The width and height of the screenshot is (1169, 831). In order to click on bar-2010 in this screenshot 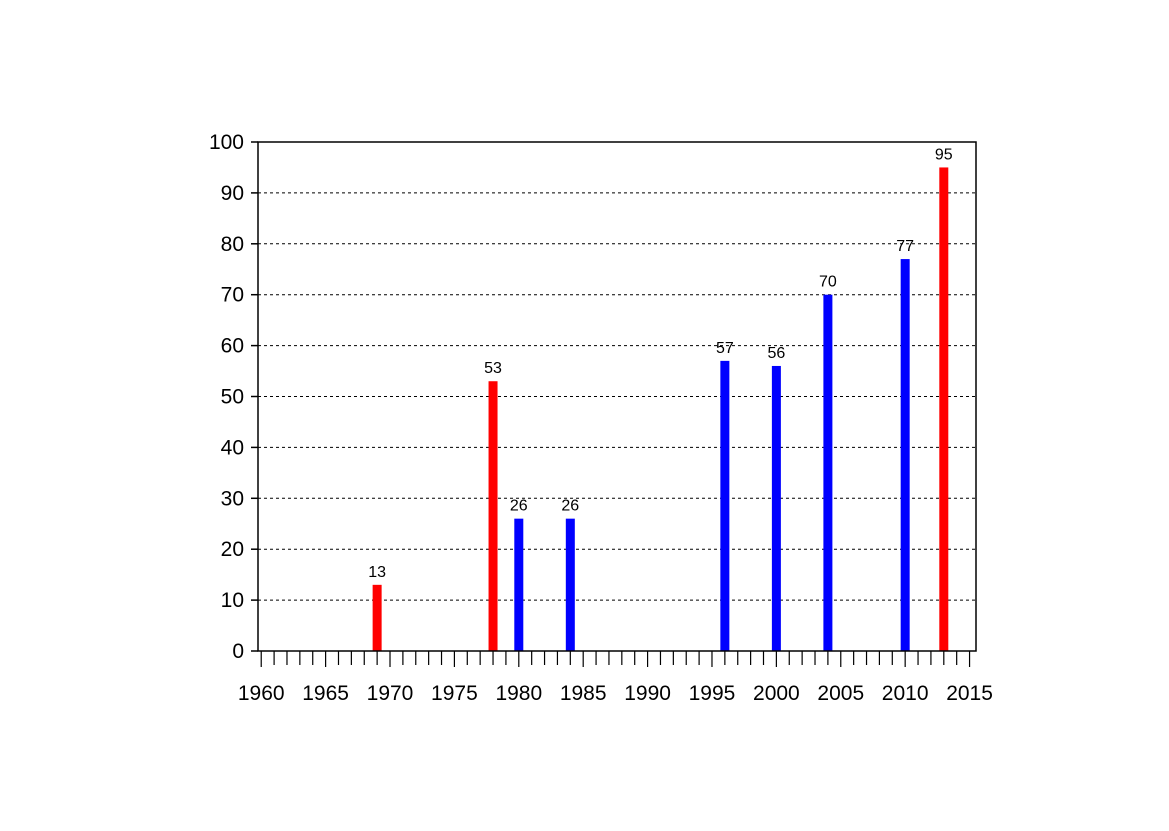, I will do `click(905, 455)`.